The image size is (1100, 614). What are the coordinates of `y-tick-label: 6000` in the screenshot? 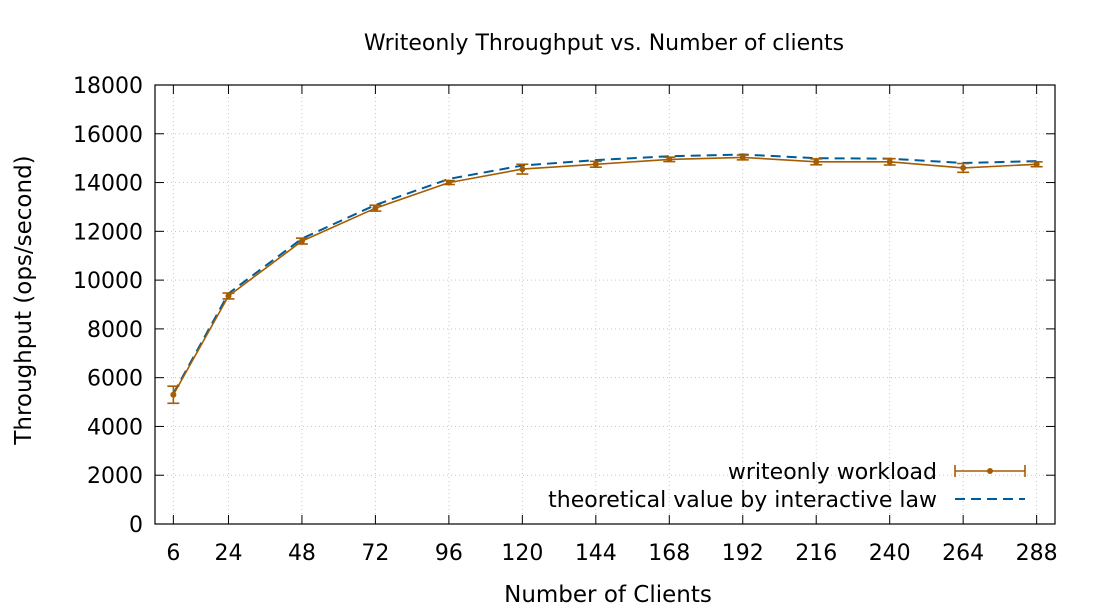 It's located at (115, 379).